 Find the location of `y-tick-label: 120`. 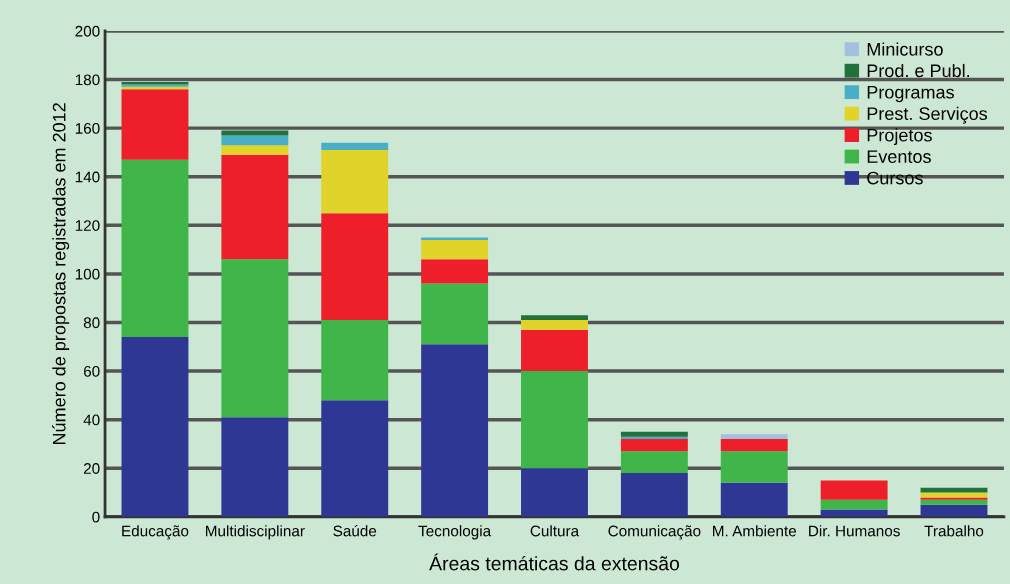

y-tick-label: 120 is located at coordinates (87, 225).